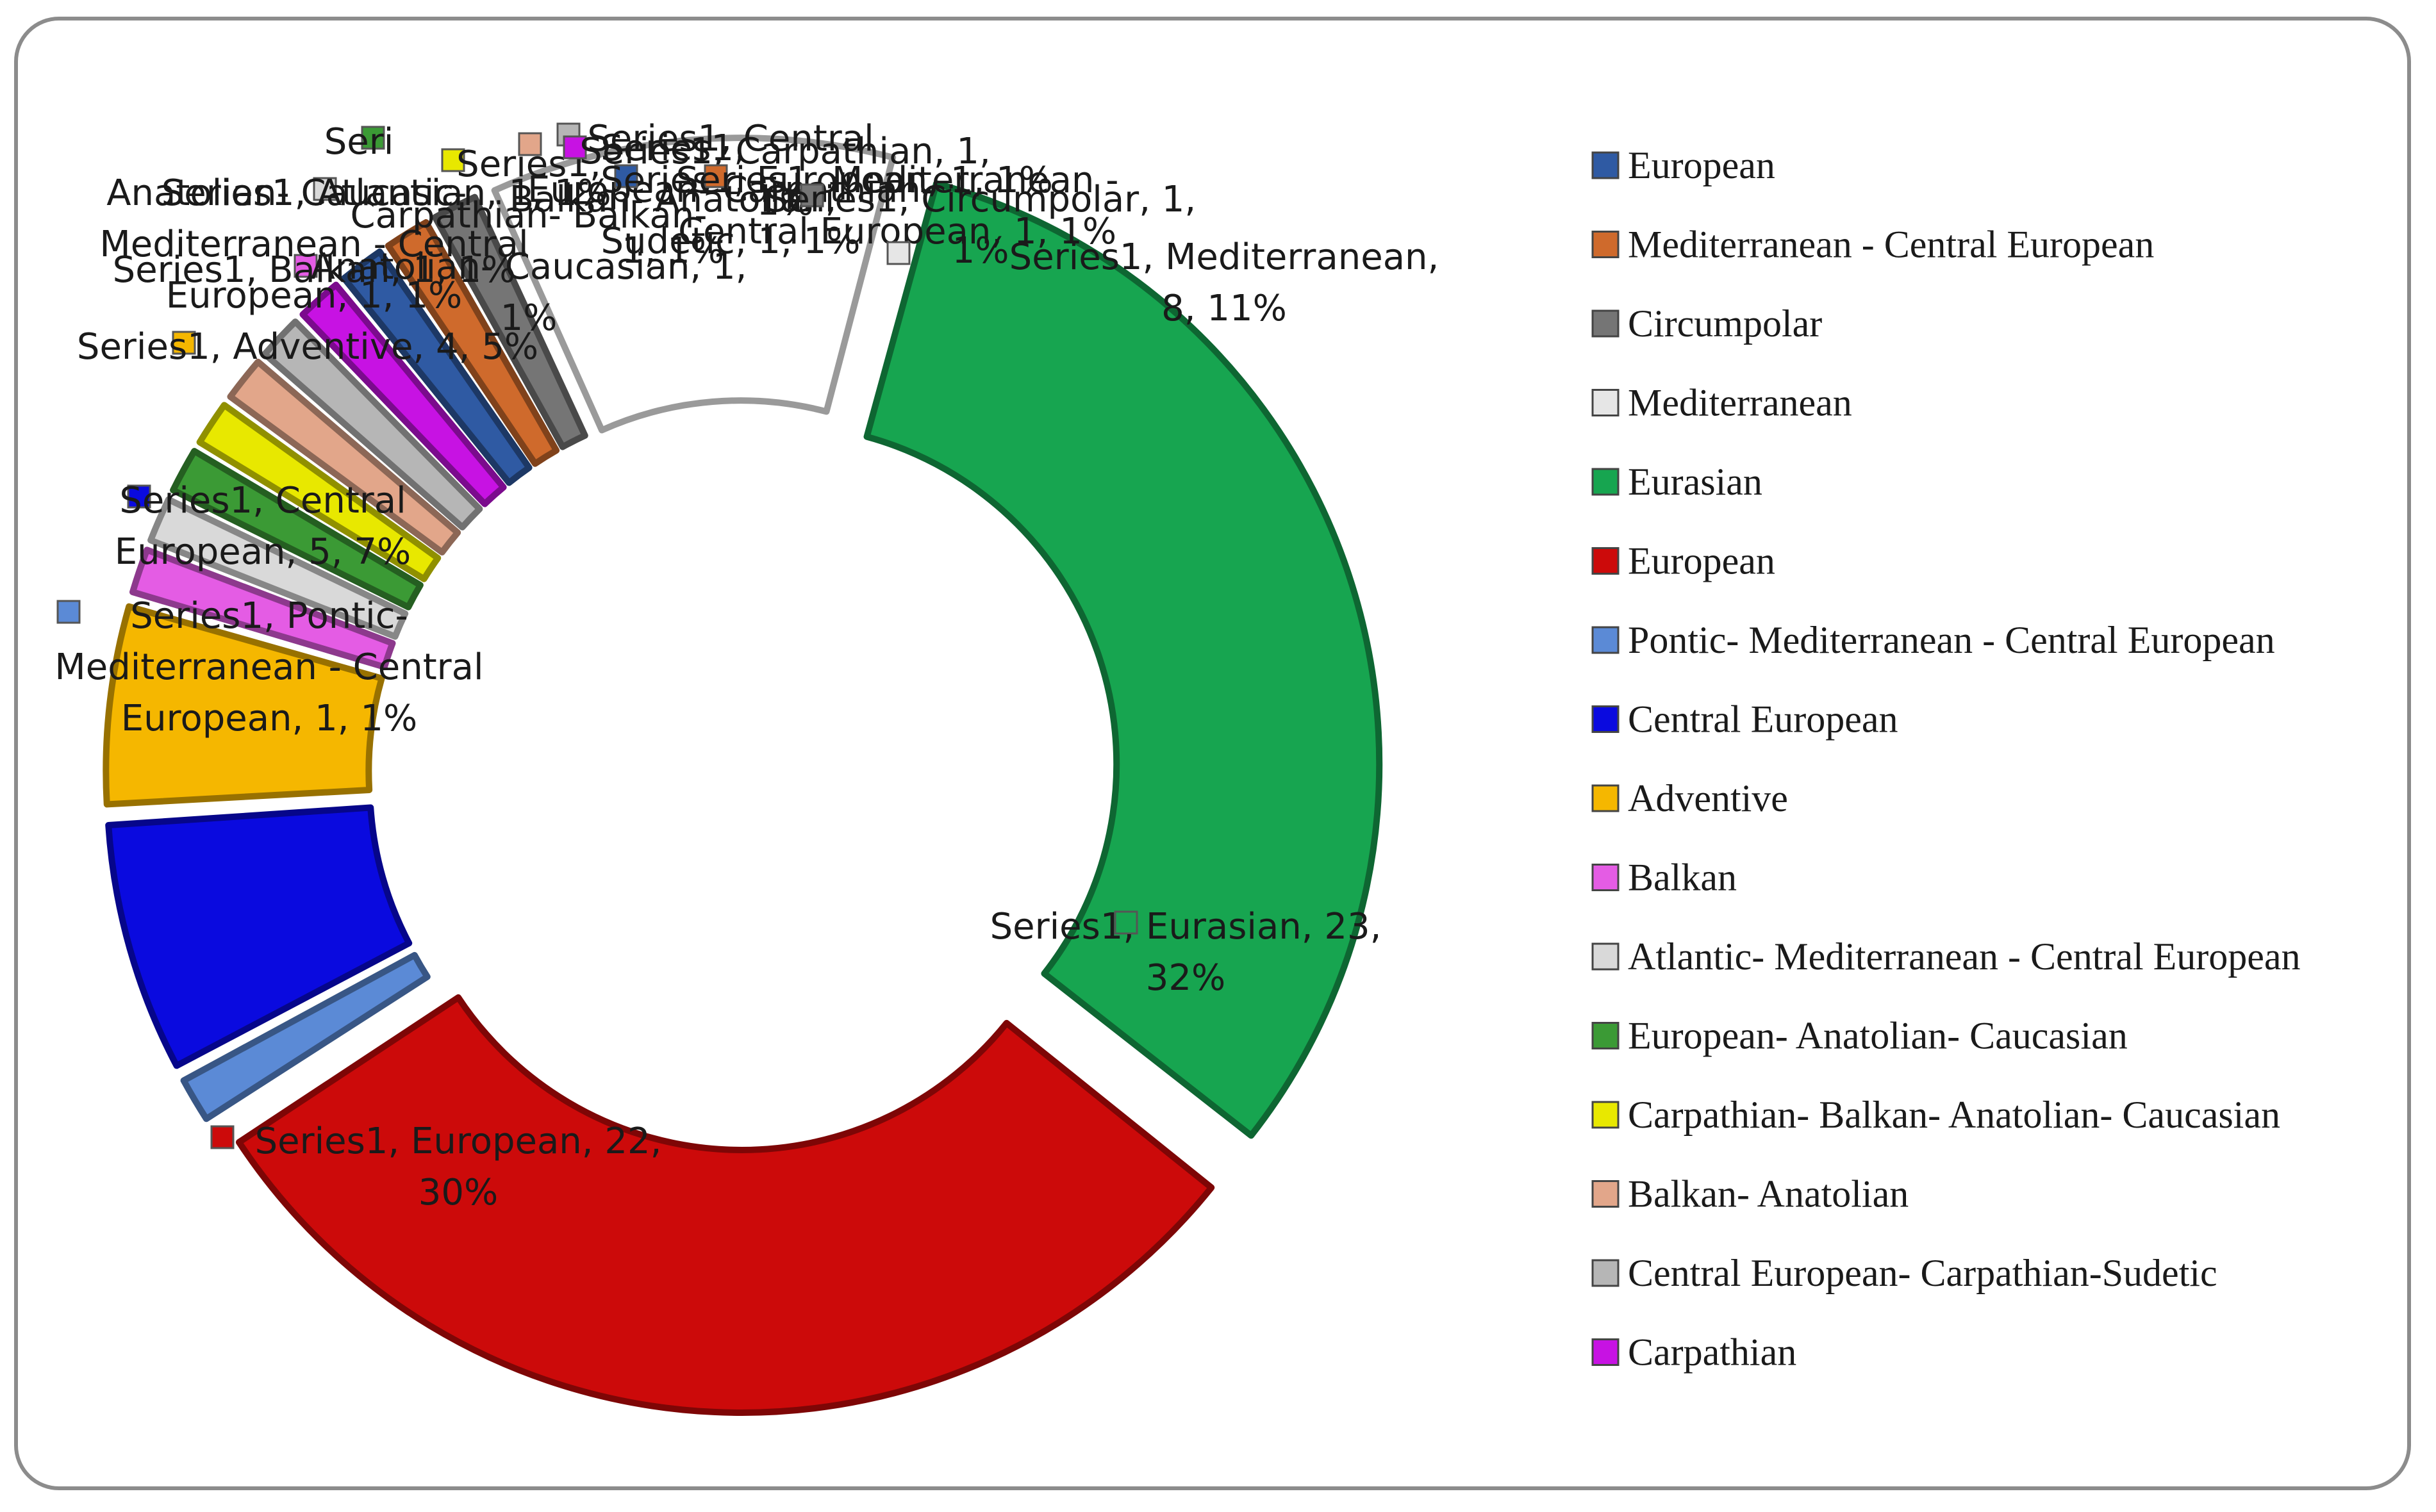 This screenshot has width=2436, height=1512. I want to click on legend-label-10: Balkan, so click(1682, 878).